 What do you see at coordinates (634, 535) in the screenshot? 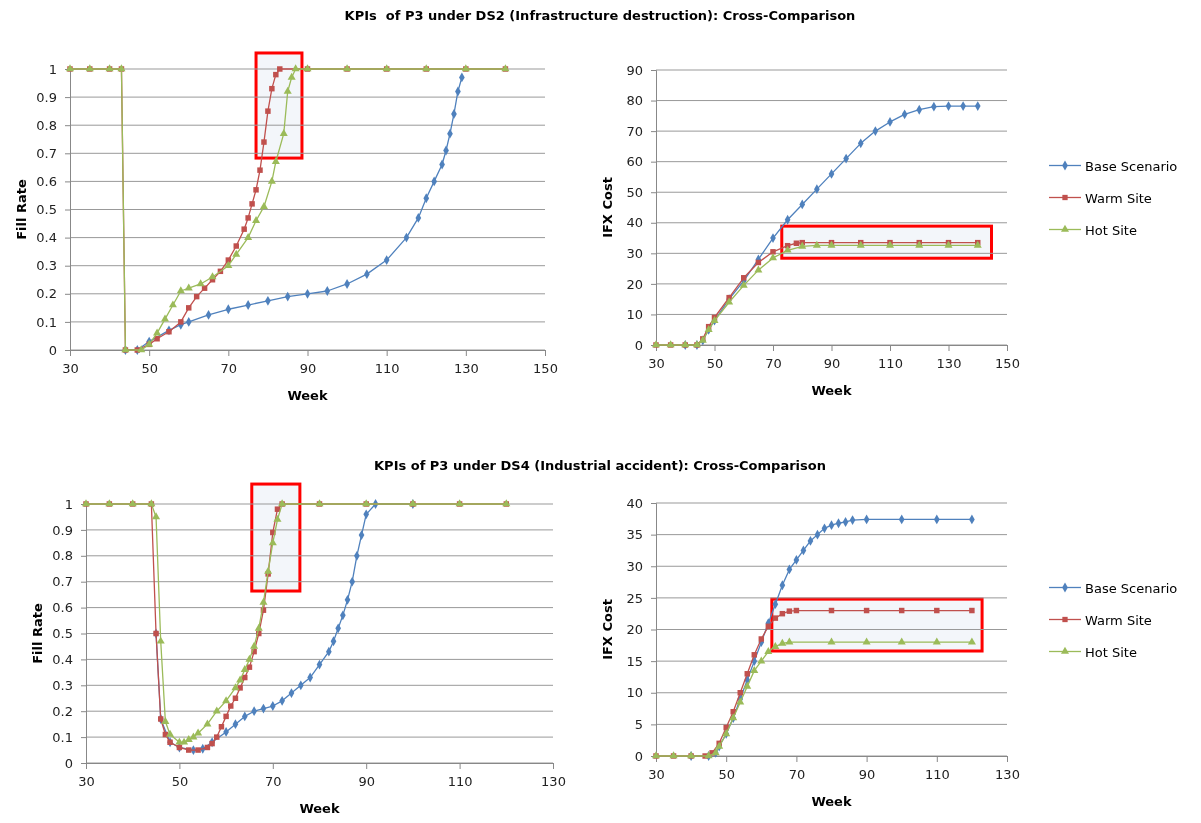
I see `y-tick-label: 35` at bounding box center [634, 535].